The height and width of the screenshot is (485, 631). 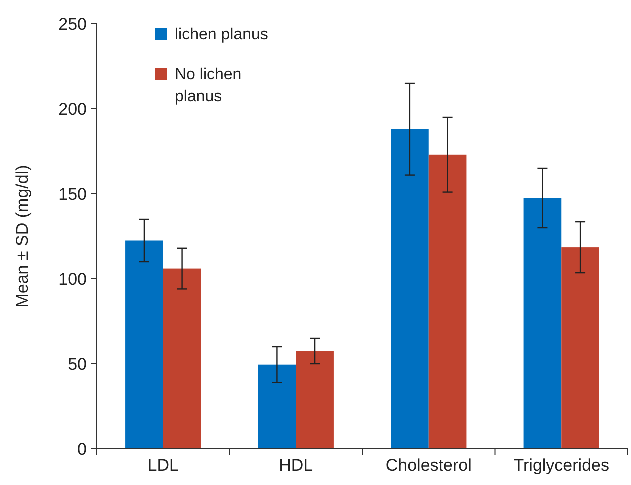 I want to click on x-tick-label: HDL, so click(x=296, y=465).